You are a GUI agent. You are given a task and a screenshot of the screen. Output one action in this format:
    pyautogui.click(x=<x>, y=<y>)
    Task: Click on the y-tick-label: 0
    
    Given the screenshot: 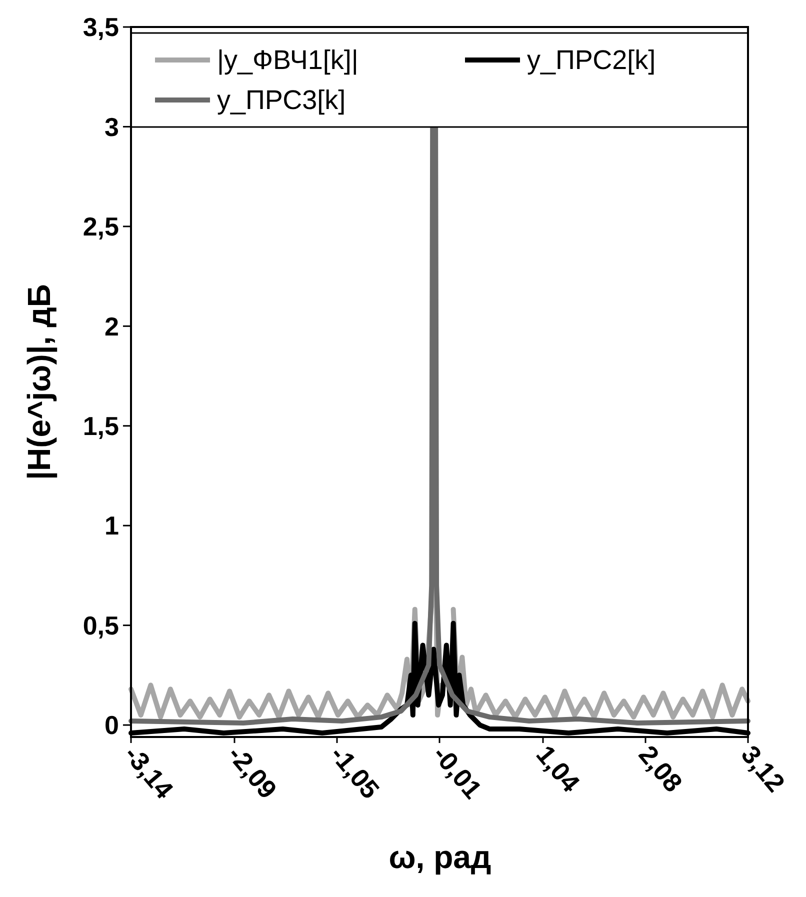 What is the action you would take?
    pyautogui.click(x=111, y=725)
    